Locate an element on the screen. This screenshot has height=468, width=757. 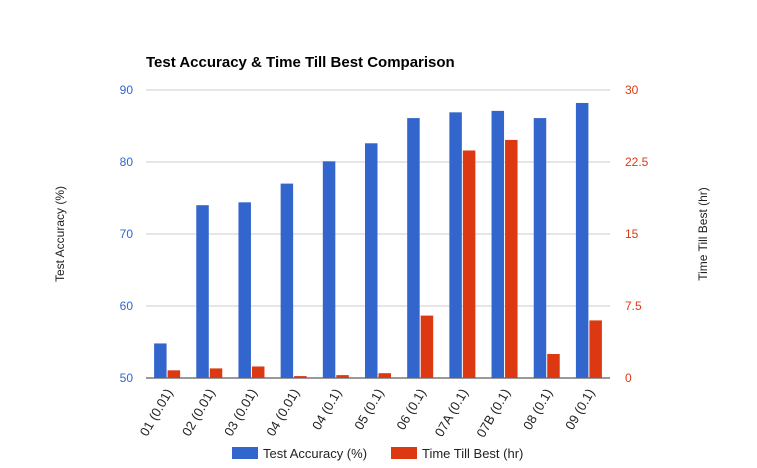
y2-tick-label: 30 is located at coordinates (632, 90).